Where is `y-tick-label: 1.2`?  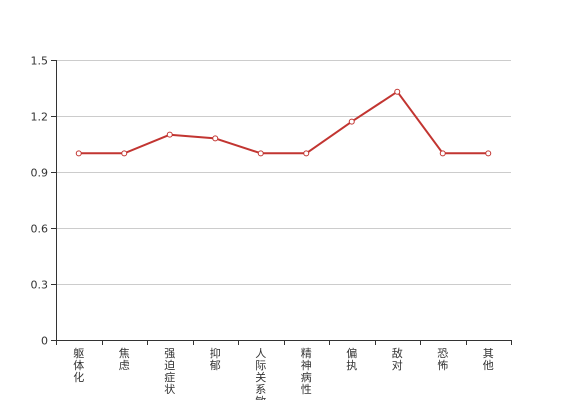 y-tick-label: 1.2 is located at coordinates (40, 117).